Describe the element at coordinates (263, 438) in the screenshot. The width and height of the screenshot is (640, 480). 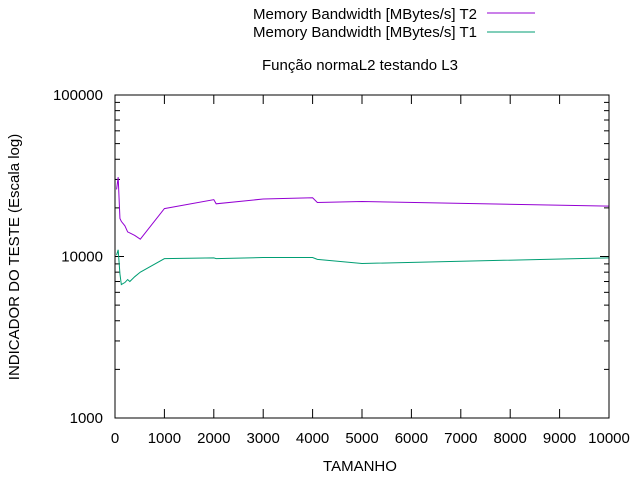
I see `x-tick-label: 3000` at that location.